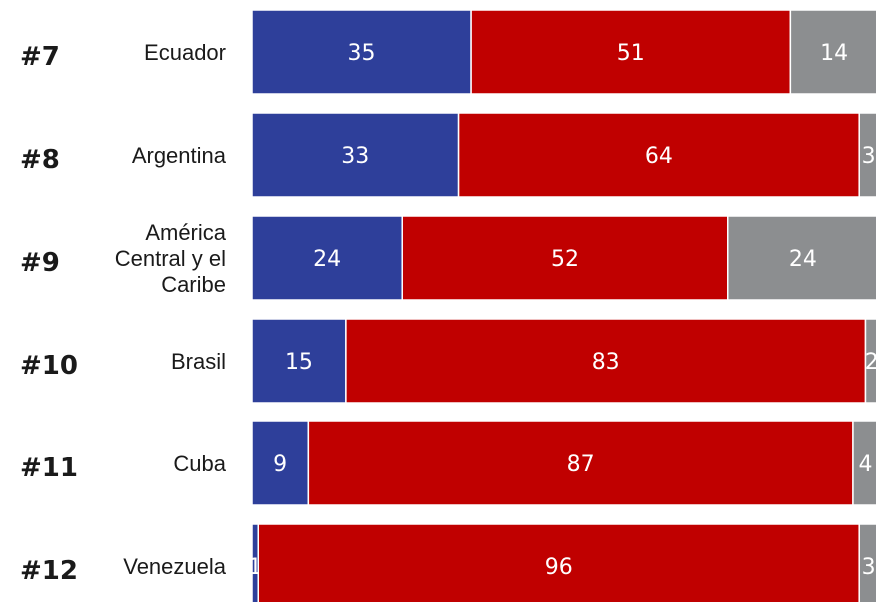  I want to click on bar-value-label: 9, so click(280, 464).